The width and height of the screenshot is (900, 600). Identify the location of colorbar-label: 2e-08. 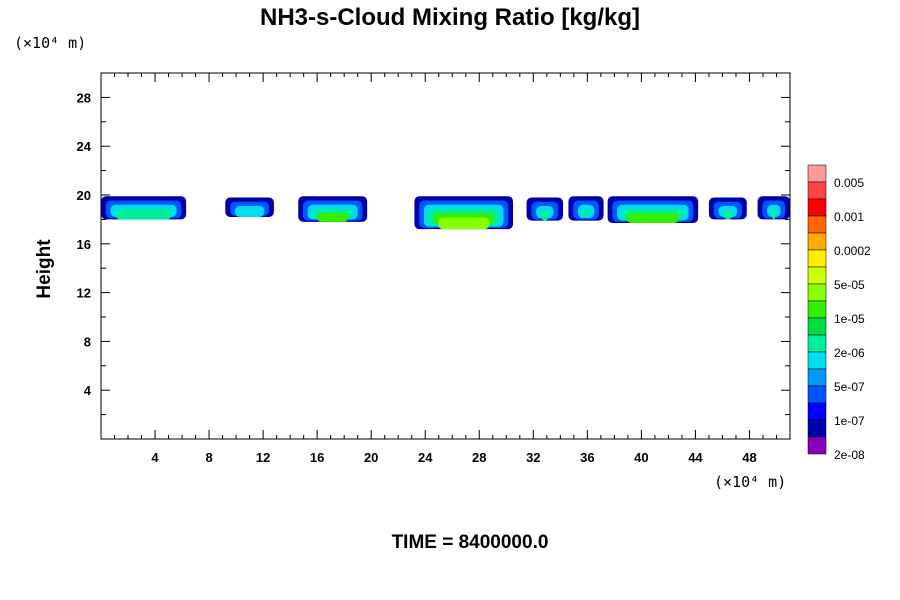
(849, 455).